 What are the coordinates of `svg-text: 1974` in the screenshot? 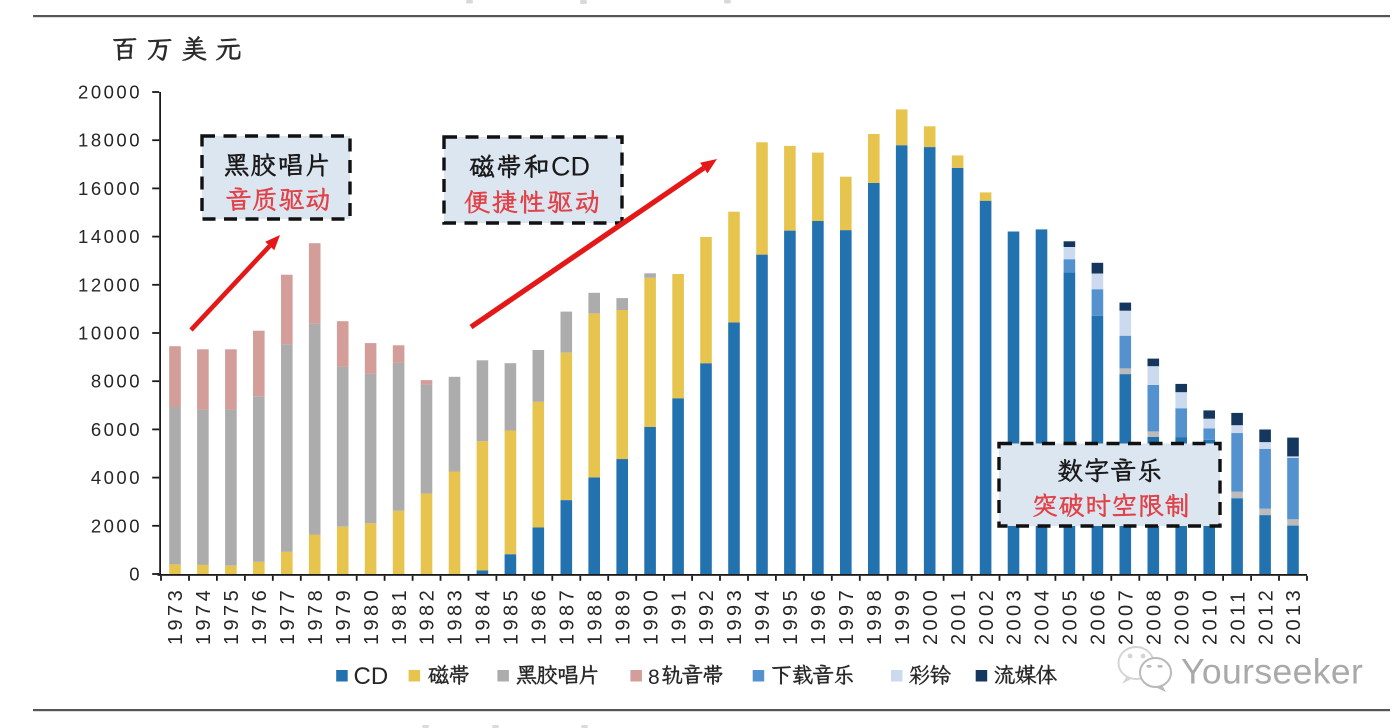 It's located at (204, 616).